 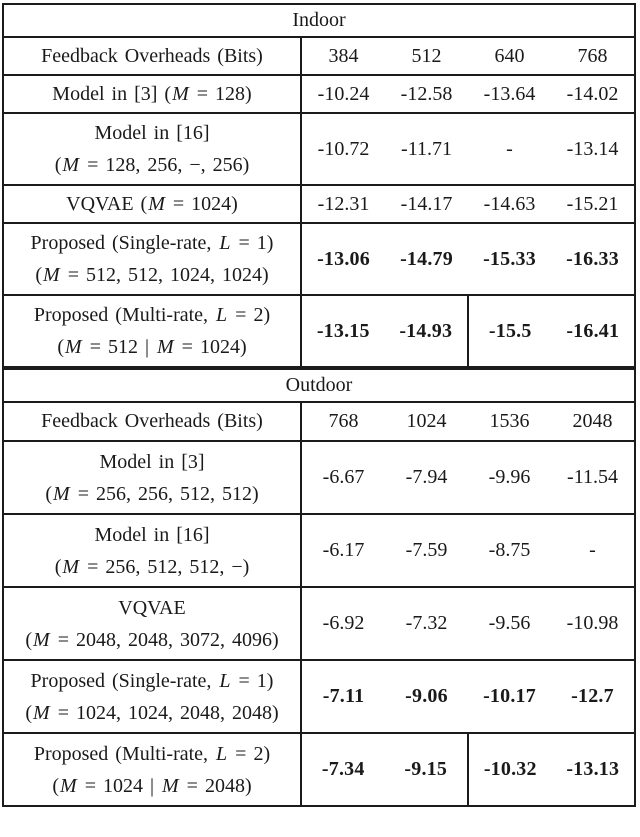 I want to click on value-cell: -6.17, so click(x=343, y=550).